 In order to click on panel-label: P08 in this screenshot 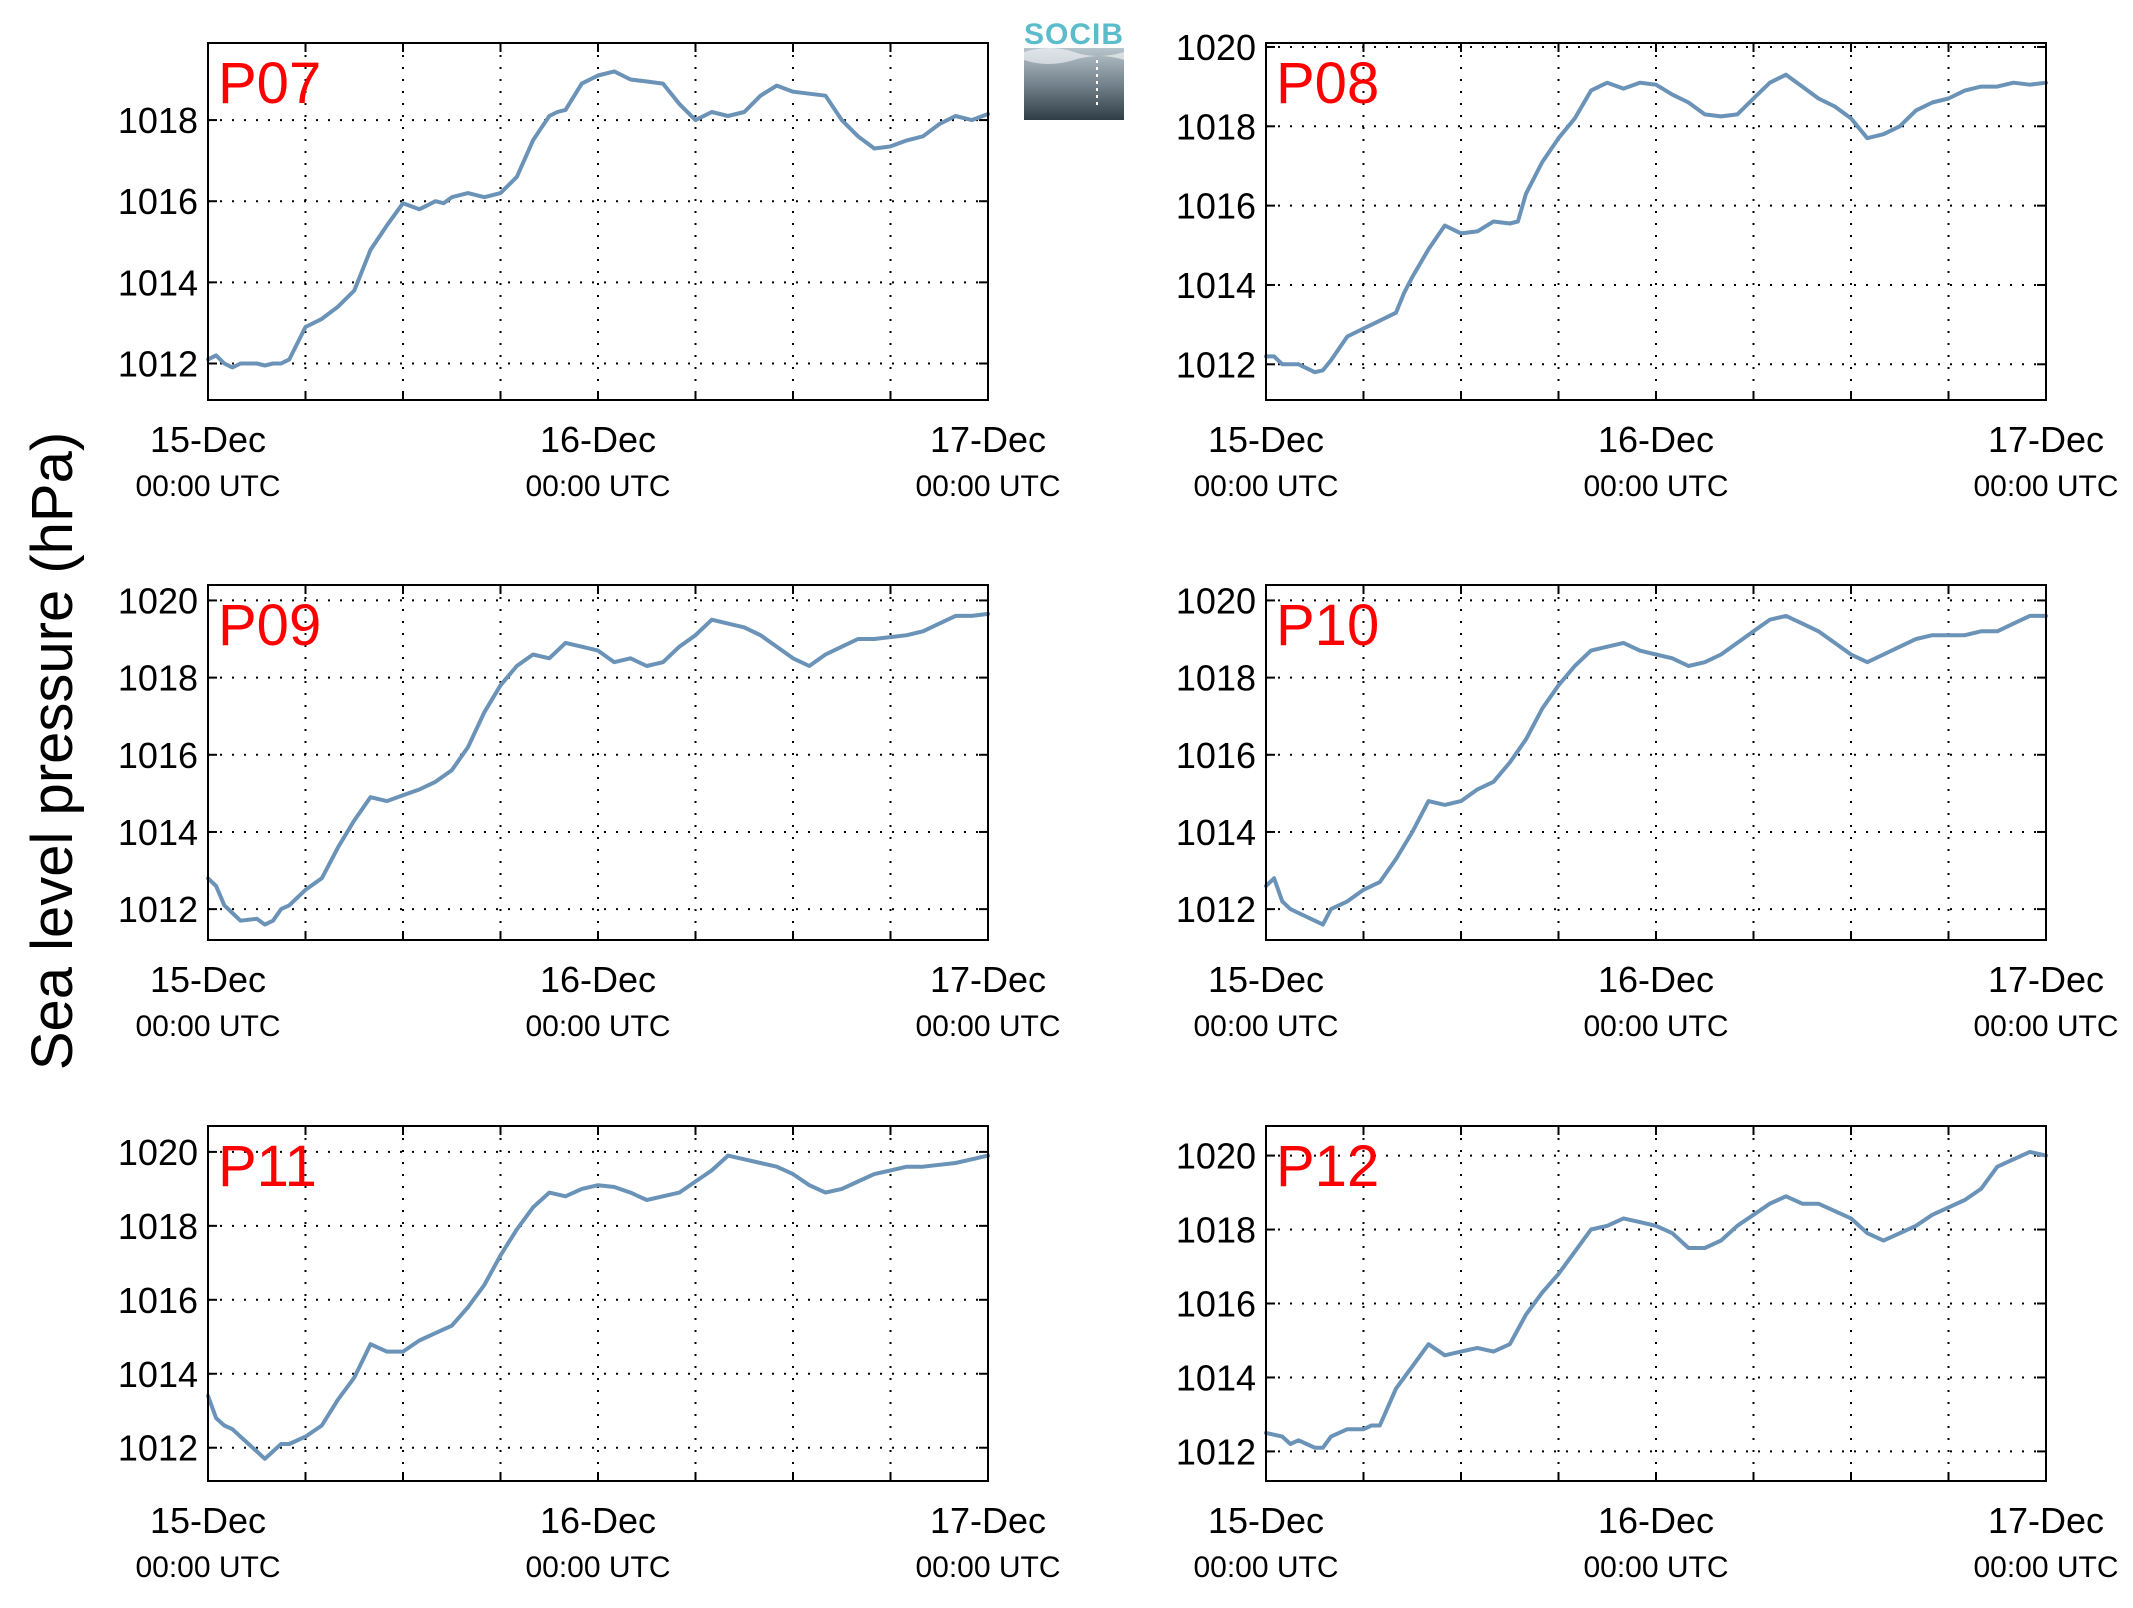, I will do `click(1327, 83)`.